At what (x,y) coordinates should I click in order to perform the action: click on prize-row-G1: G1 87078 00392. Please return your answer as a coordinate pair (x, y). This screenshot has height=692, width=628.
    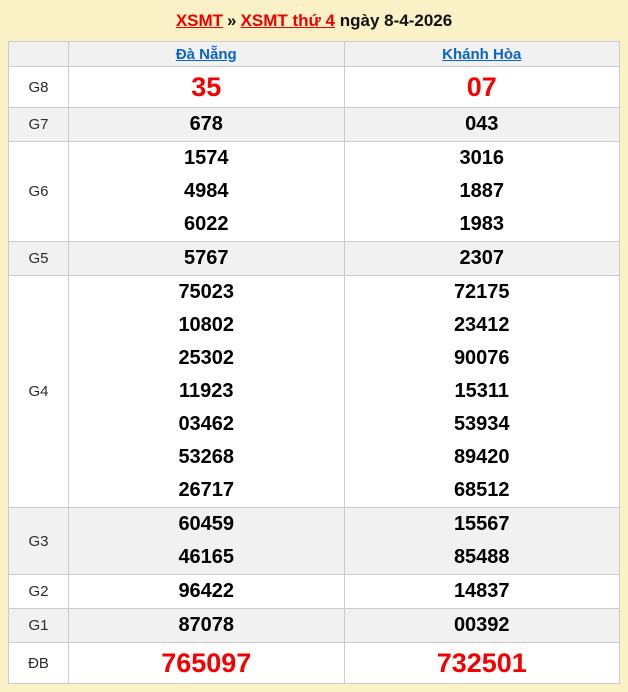
    Looking at the image, I should click on (314, 625).